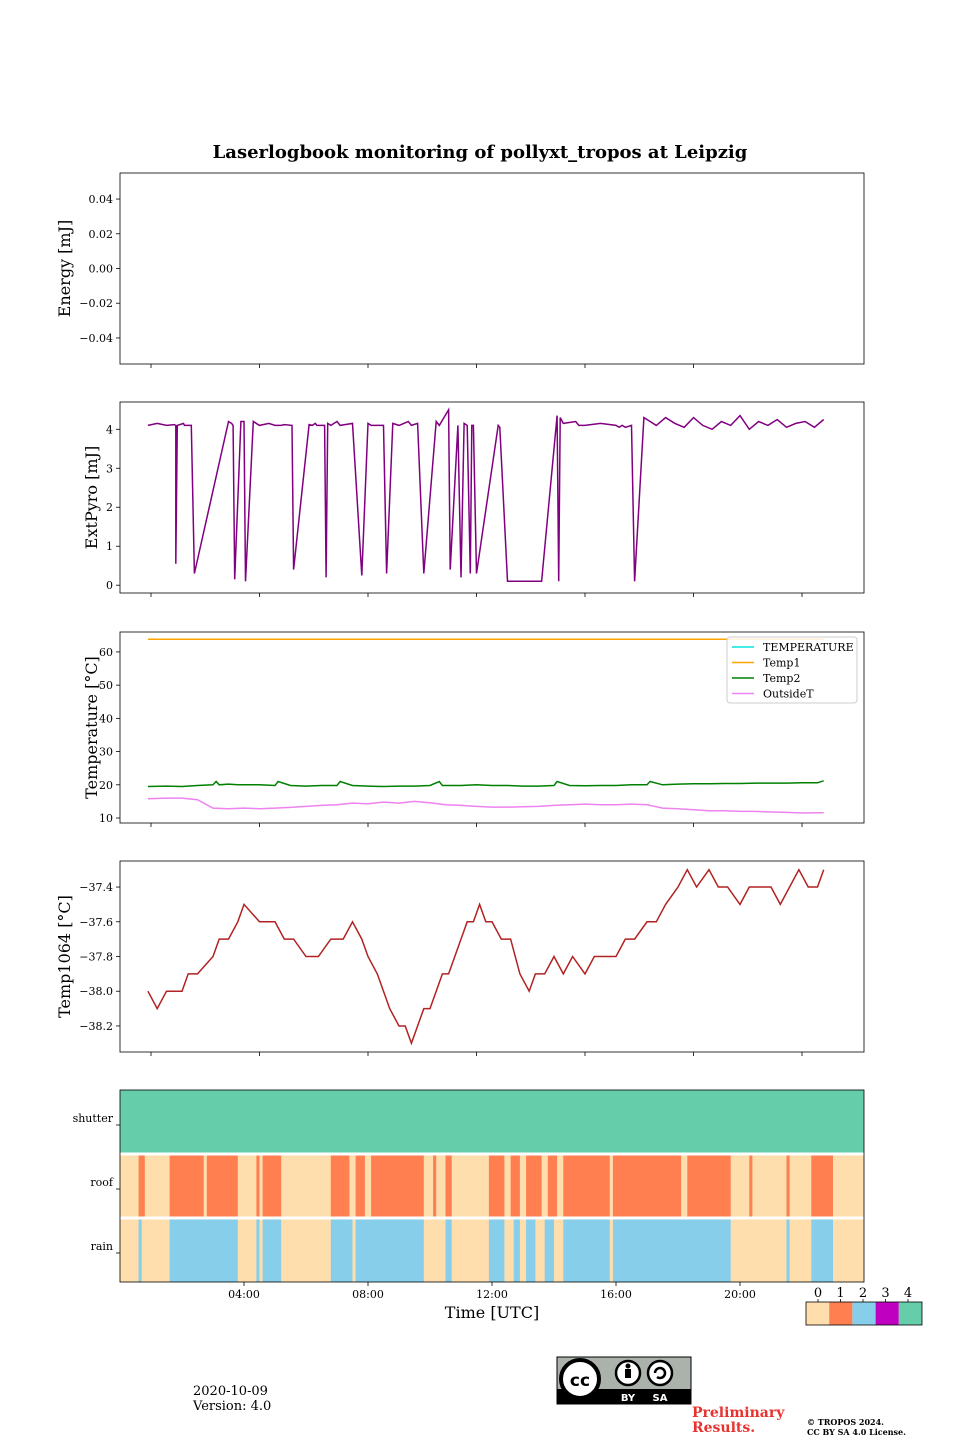  I want to click on panel-energy: 0.04 0.02 0.00 −0.02 −0.04 Energy [mJ], so click(460, 270).